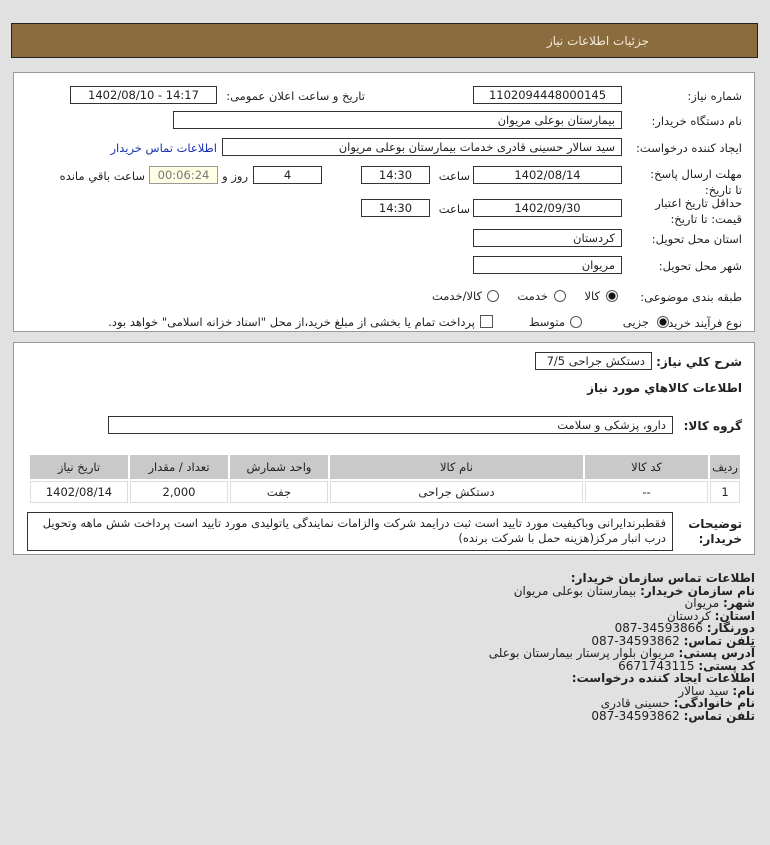  I want to click on province-label: استان محل تحویل:, so click(696, 239).